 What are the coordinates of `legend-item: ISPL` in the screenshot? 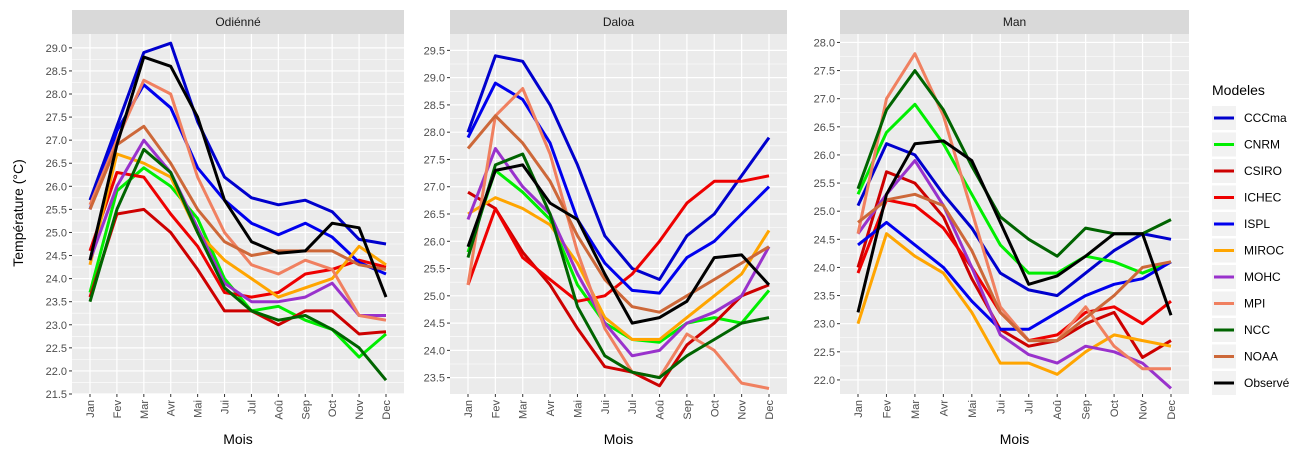 It's located at (1241, 224).